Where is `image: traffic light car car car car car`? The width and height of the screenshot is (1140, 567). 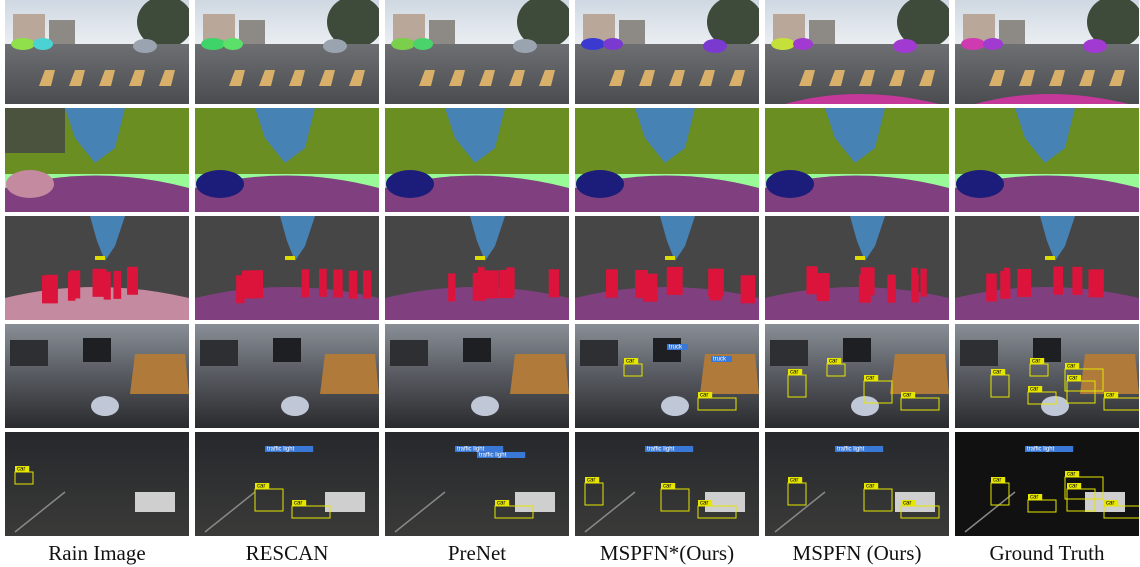
image: traffic light car car car car car is located at coordinates (1047, 484).